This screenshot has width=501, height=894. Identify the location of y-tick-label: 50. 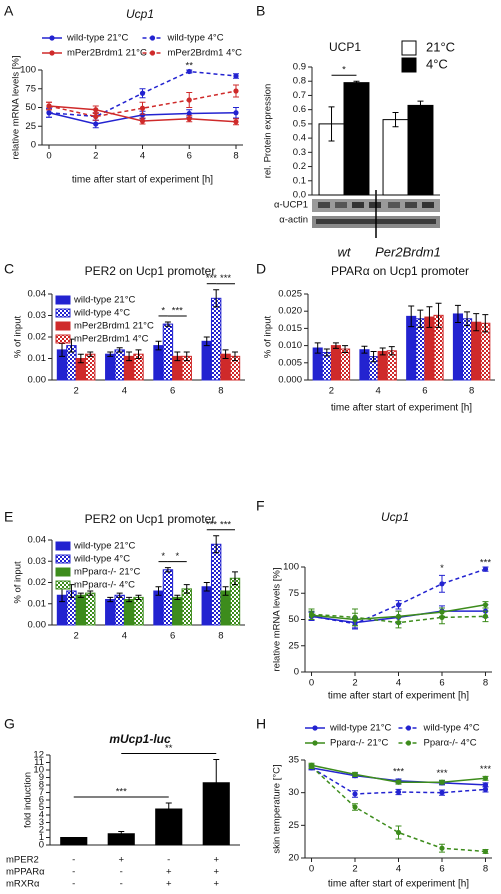
(30, 107).